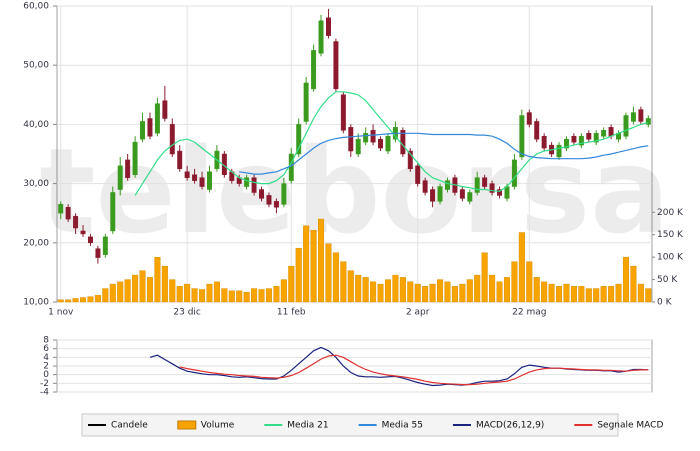  Describe the element at coordinates (670, 235) in the screenshot. I see `y2-tick-label: 150 K` at that location.